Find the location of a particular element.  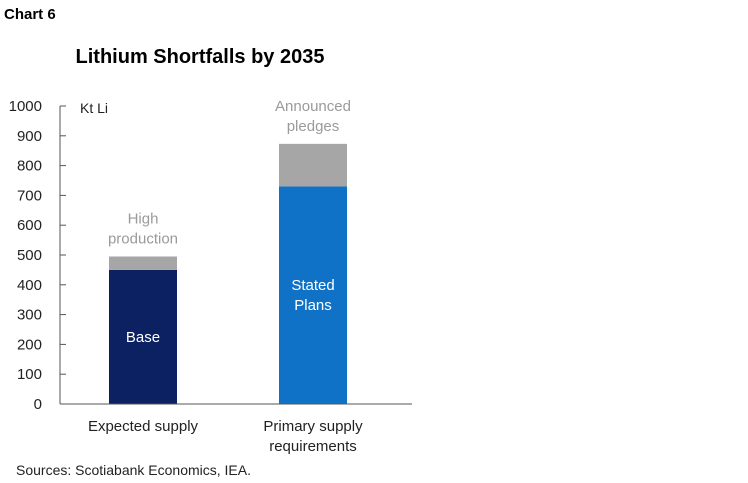

bar-segment-label: Stated is located at coordinates (312, 285).